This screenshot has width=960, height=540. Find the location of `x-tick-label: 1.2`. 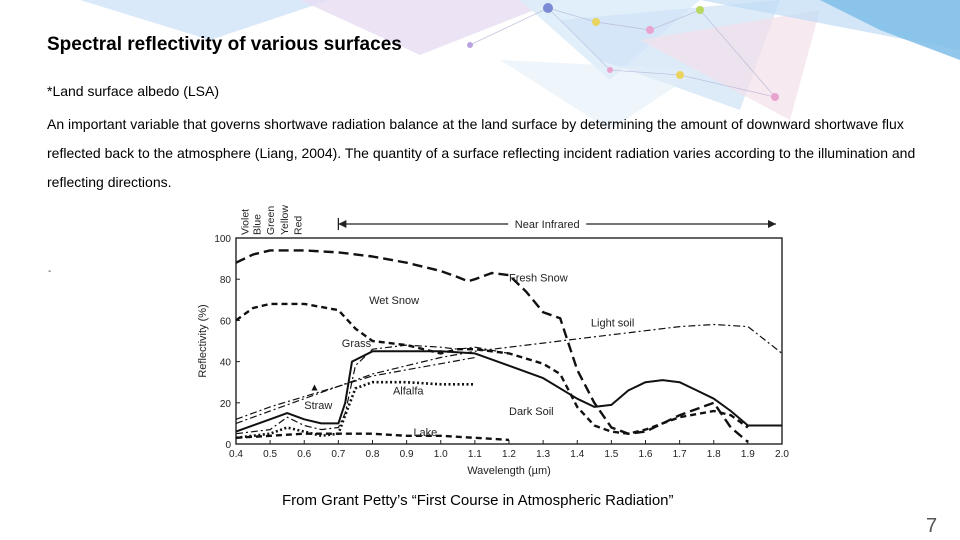

x-tick-label: 1.2 is located at coordinates (509, 454).